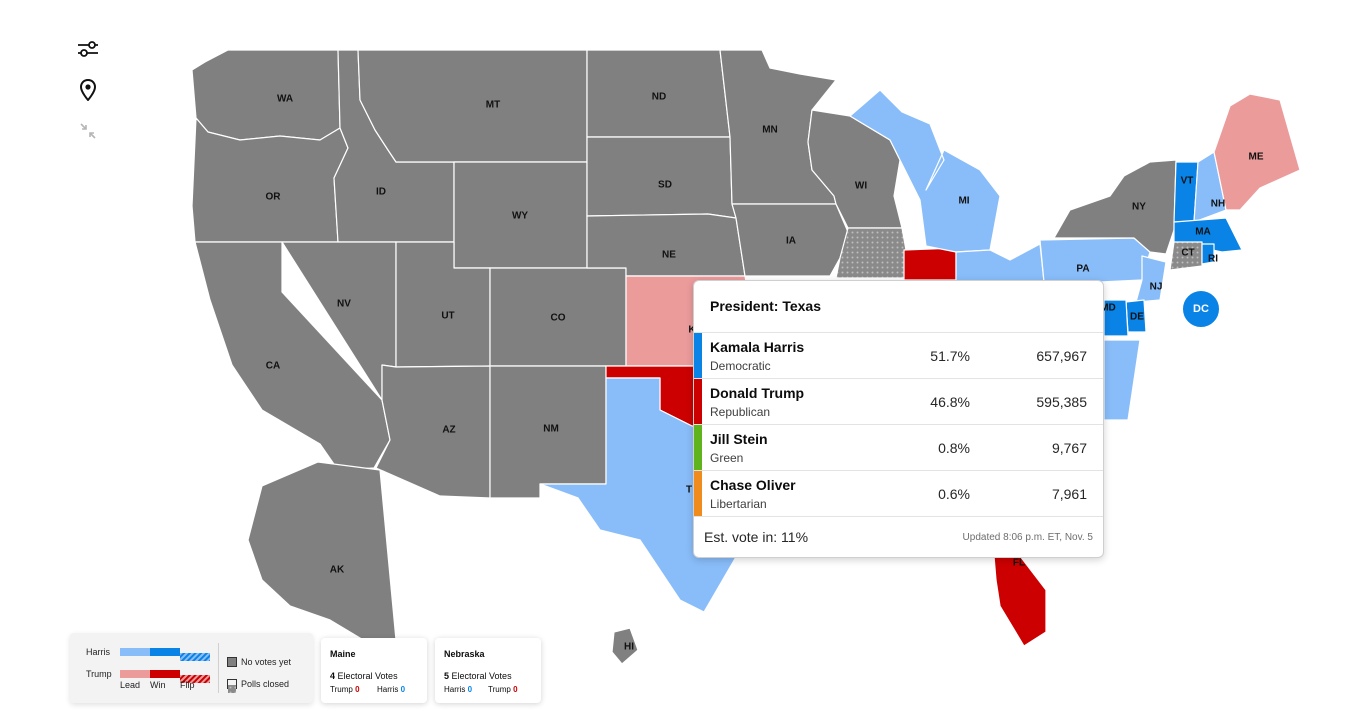 This screenshot has width=1358, height=723. What do you see at coordinates (666, 245) in the screenshot?
I see `state-ne` at bounding box center [666, 245].